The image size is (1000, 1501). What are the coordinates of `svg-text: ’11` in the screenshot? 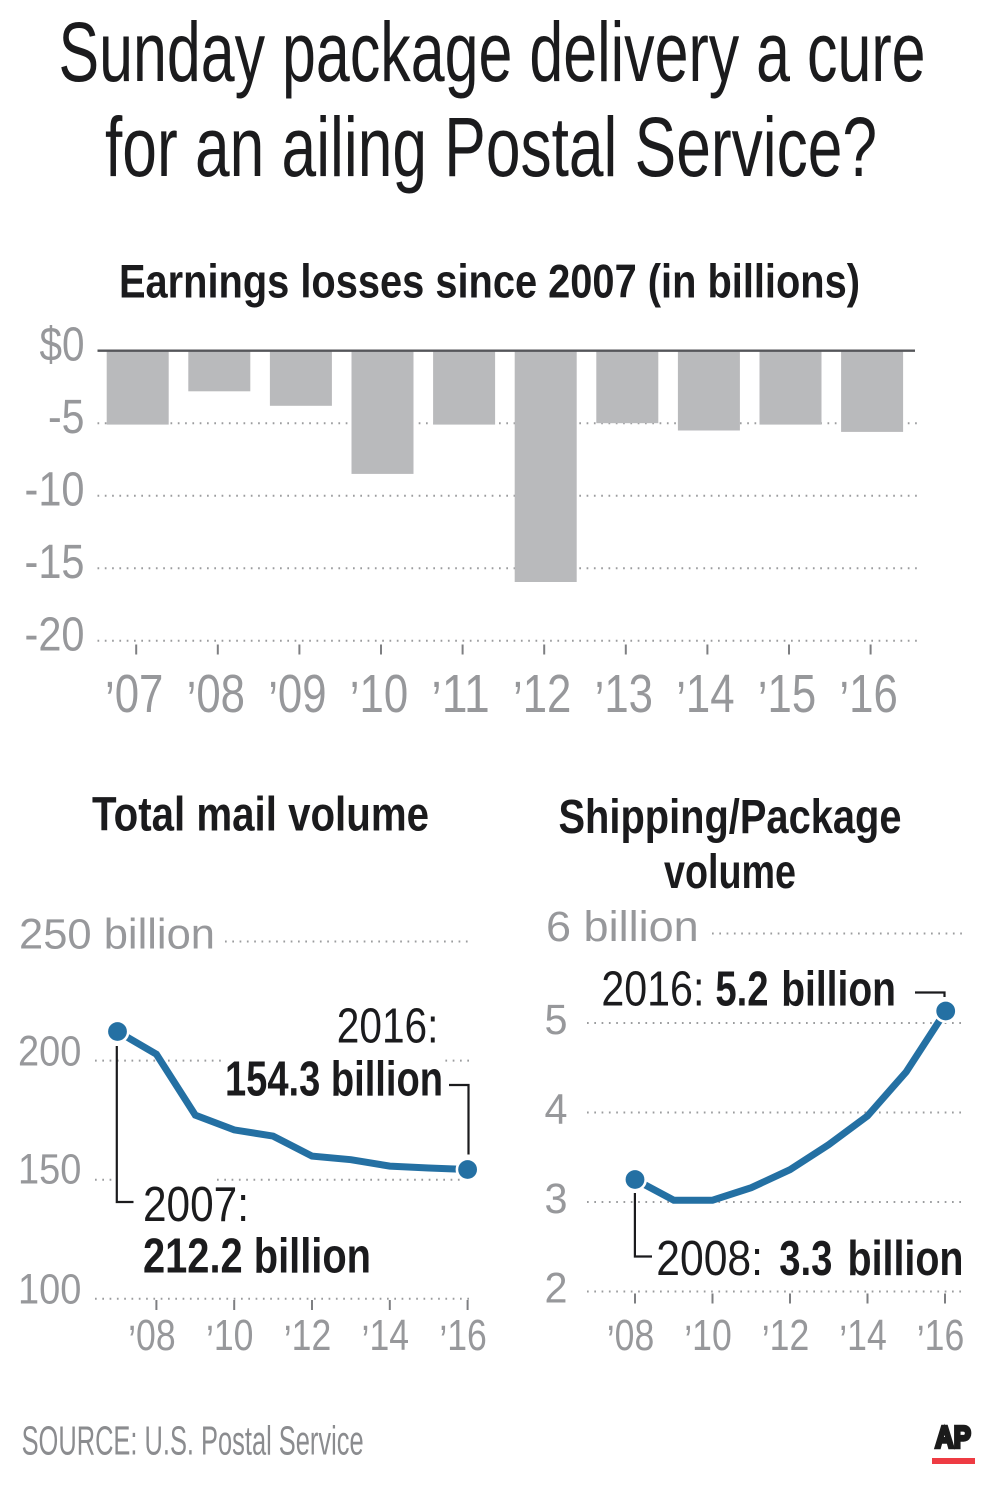 It's located at (460, 697).